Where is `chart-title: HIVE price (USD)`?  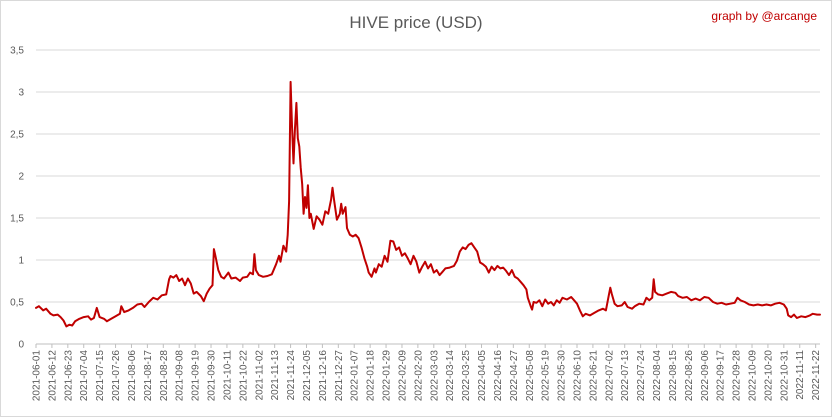
chart-title: HIVE price (USD) is located at coordinates (416, 22).